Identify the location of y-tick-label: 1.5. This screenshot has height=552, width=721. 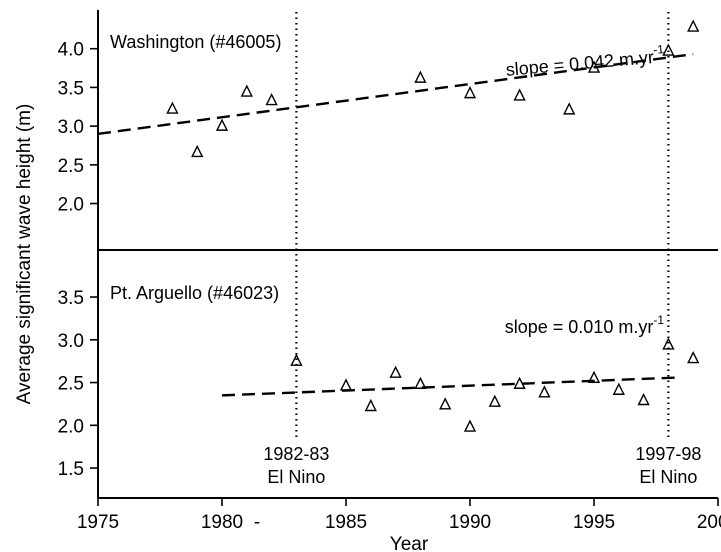
(71, 469).